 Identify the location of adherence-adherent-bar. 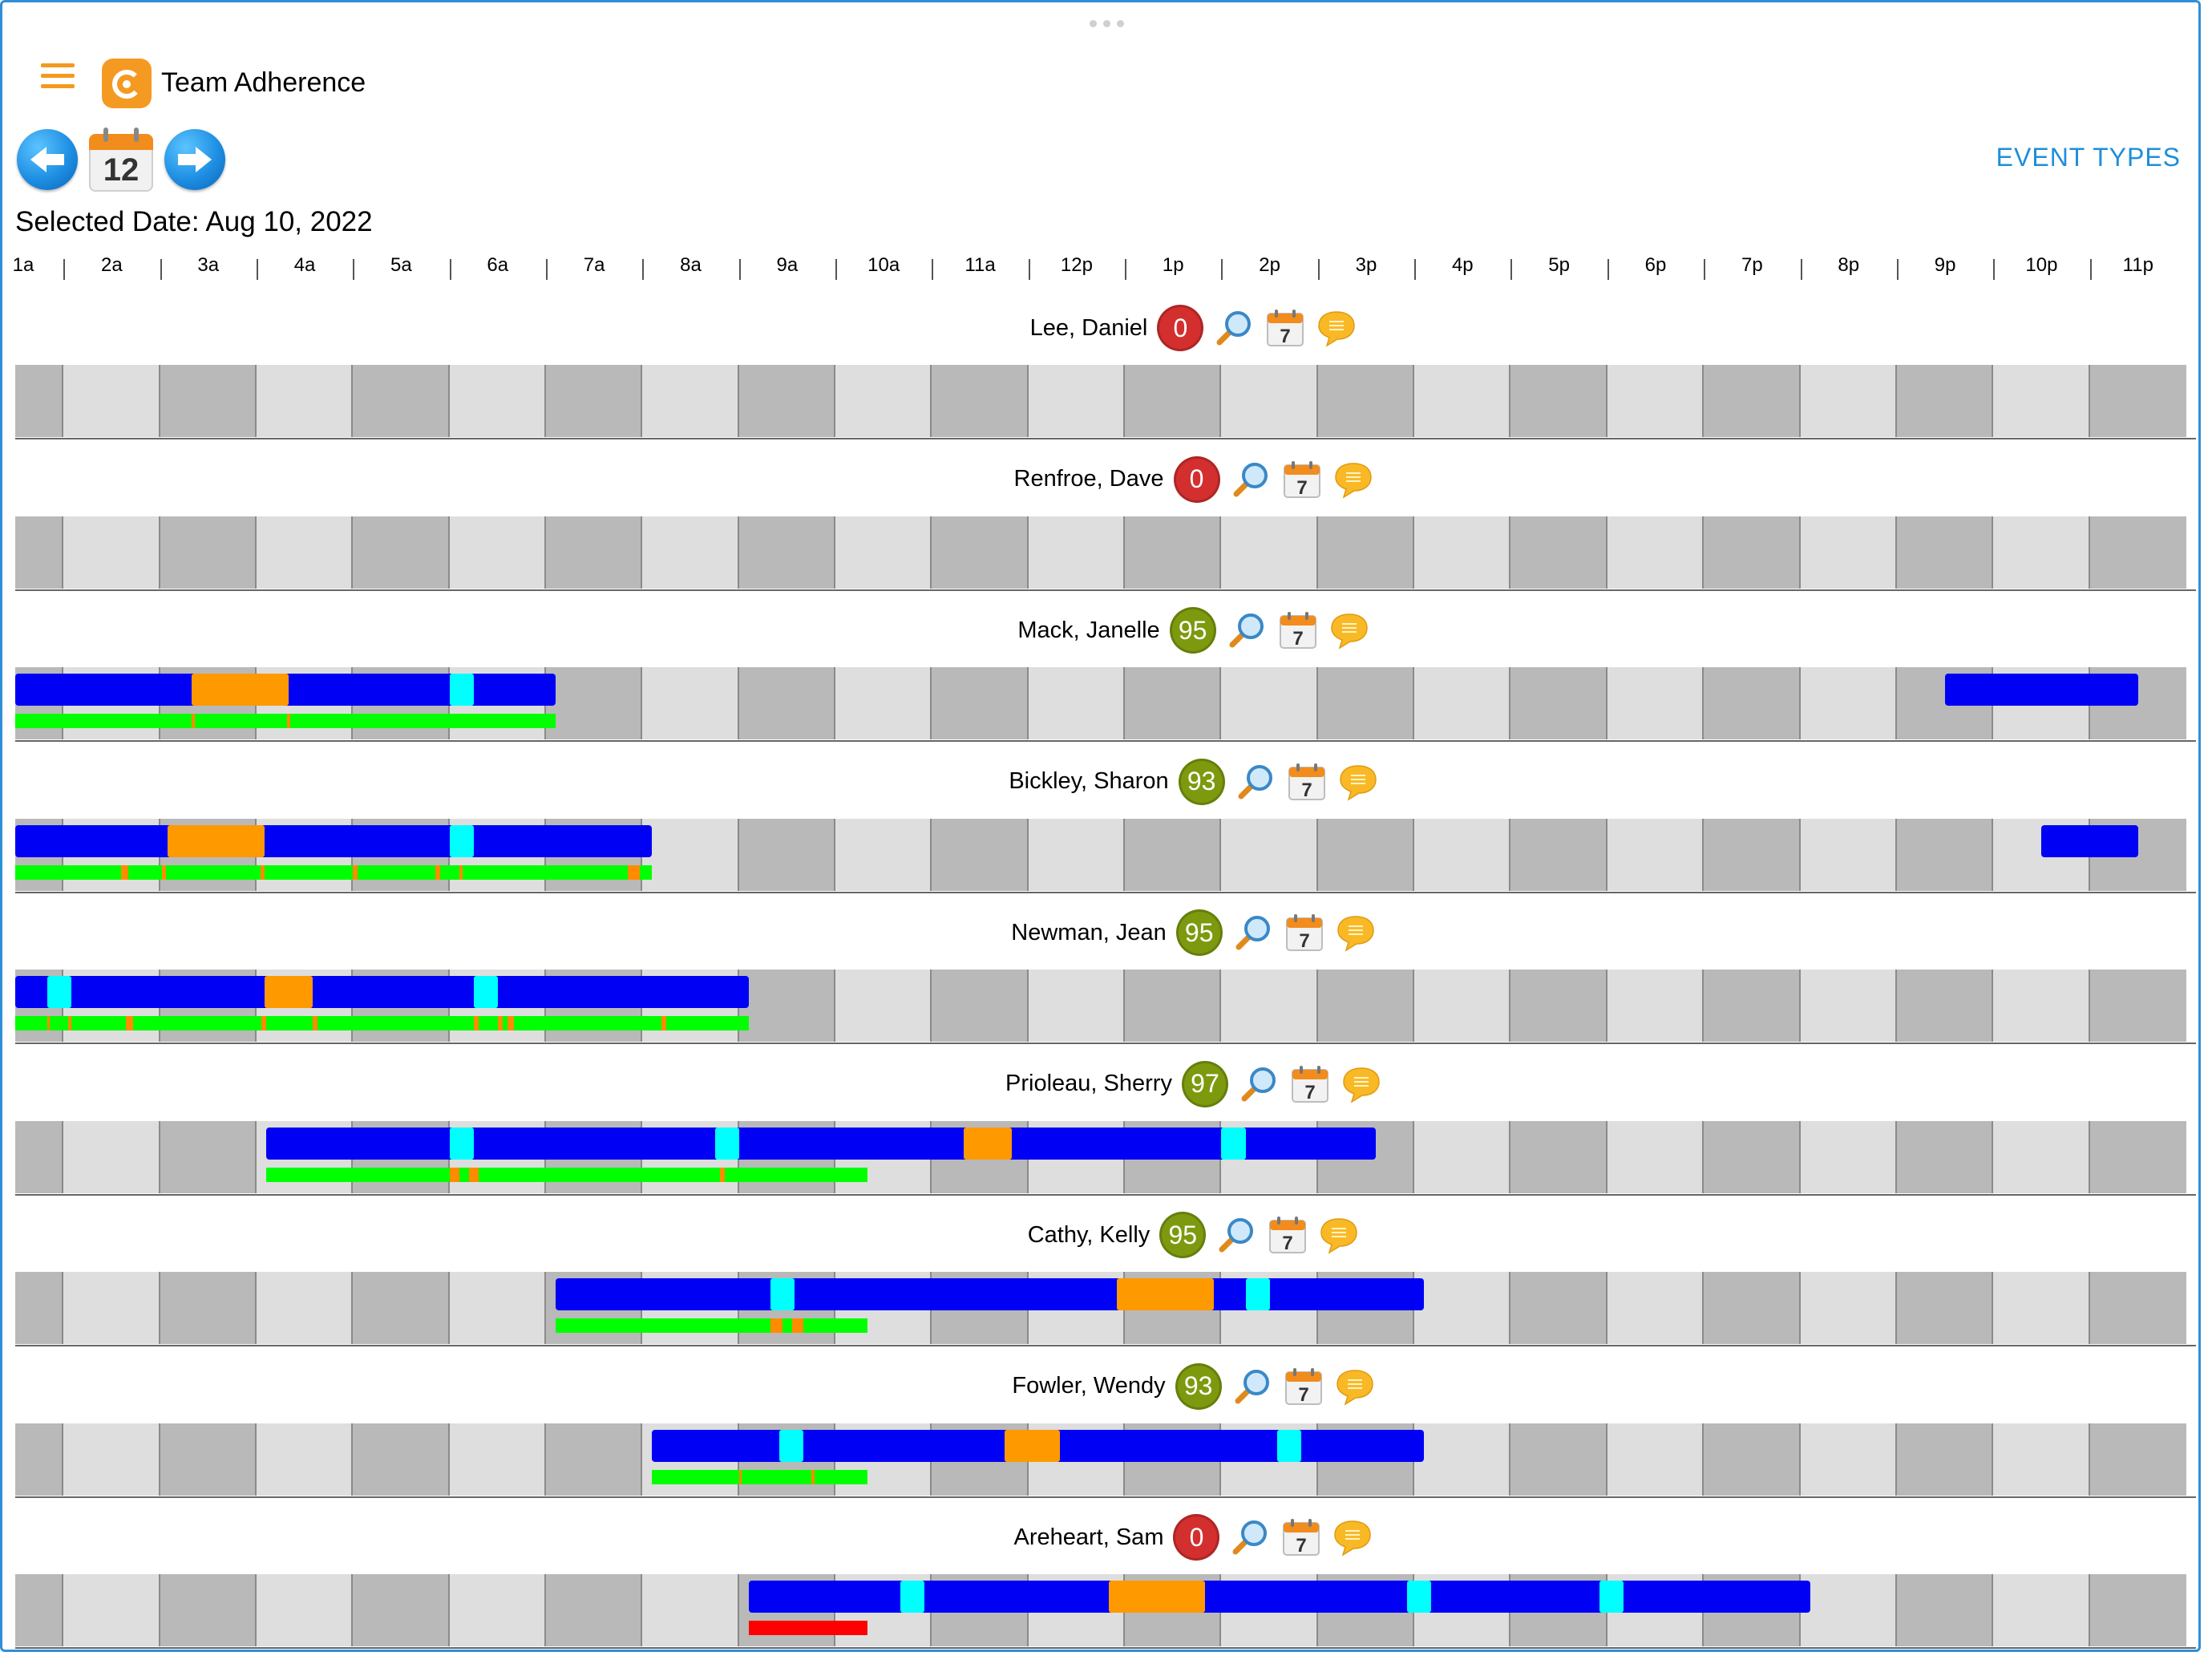
(285, 721).